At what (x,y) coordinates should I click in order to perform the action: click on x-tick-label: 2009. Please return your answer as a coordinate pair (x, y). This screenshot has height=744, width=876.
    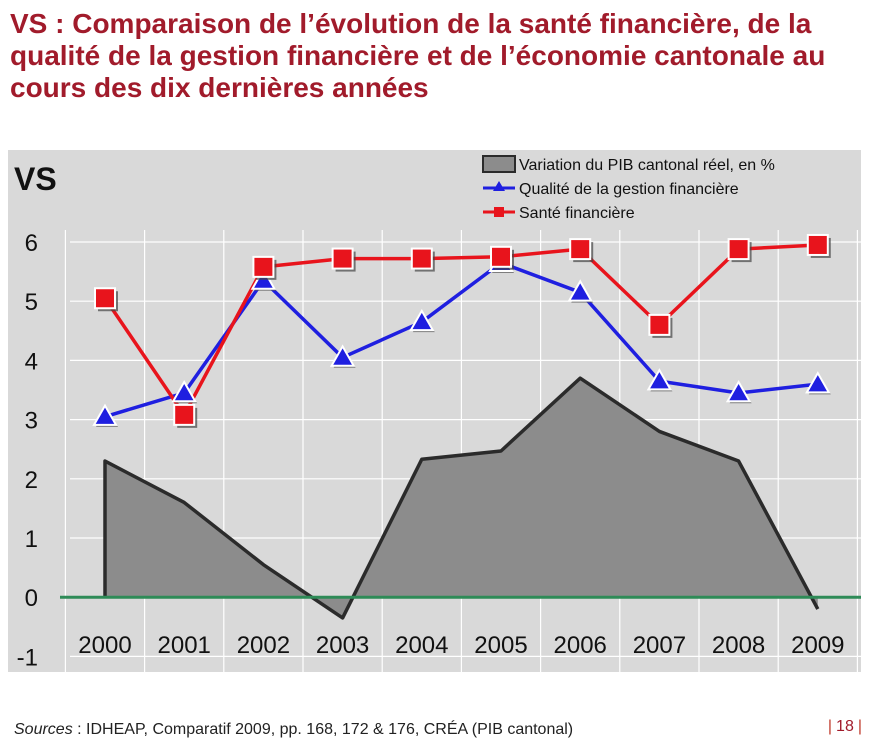
    Looking at the image, I should click on (817, 645).